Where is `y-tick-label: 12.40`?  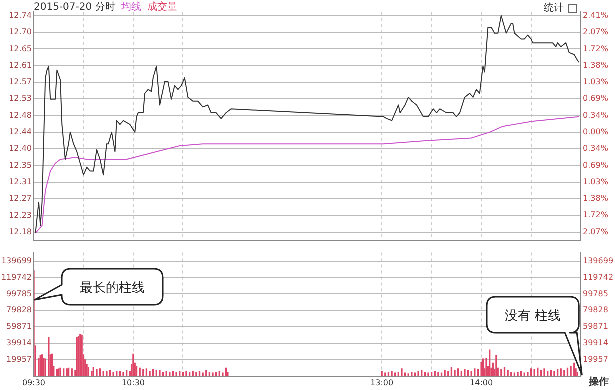 y-tick-label: 12.40 is located at coordinates (20, 149).